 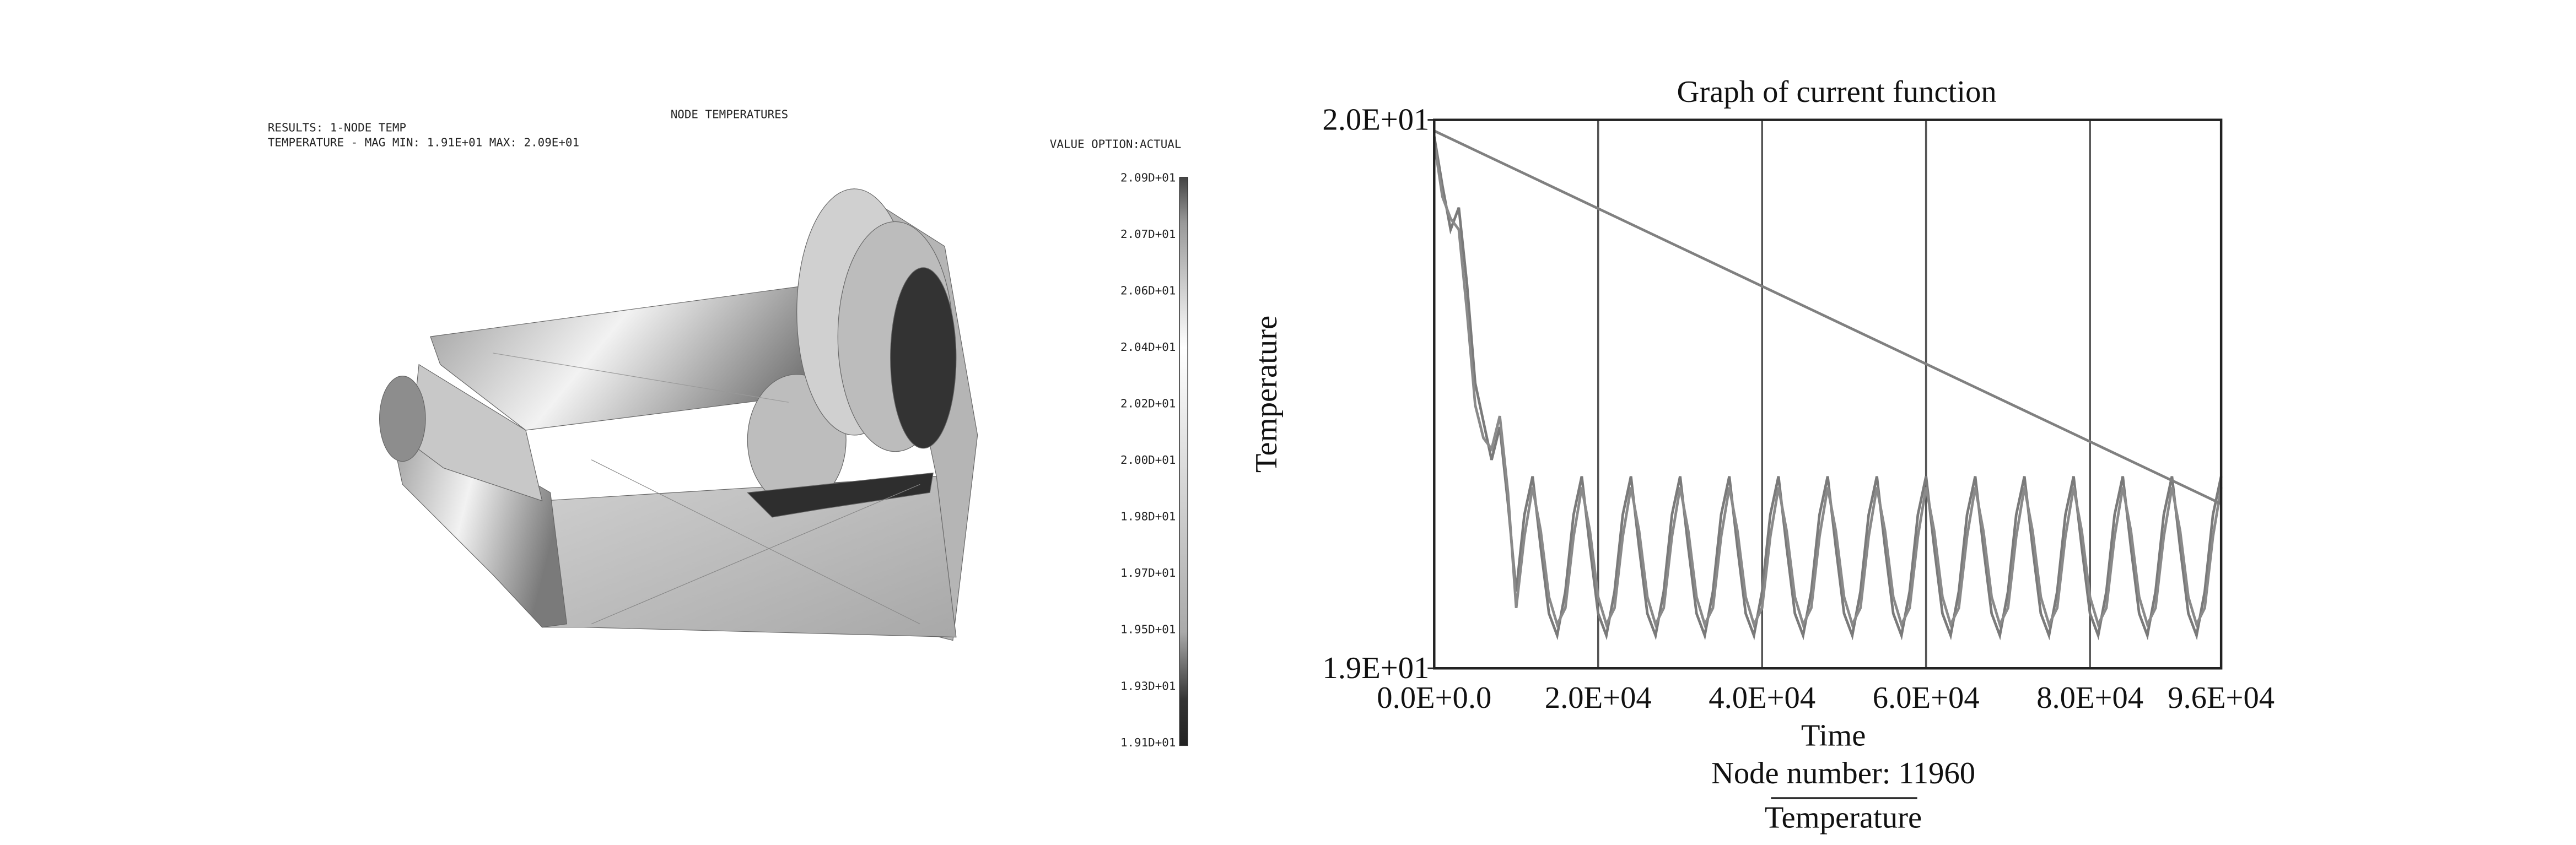 I want to click on data-line, so click(x=1827, y=317).